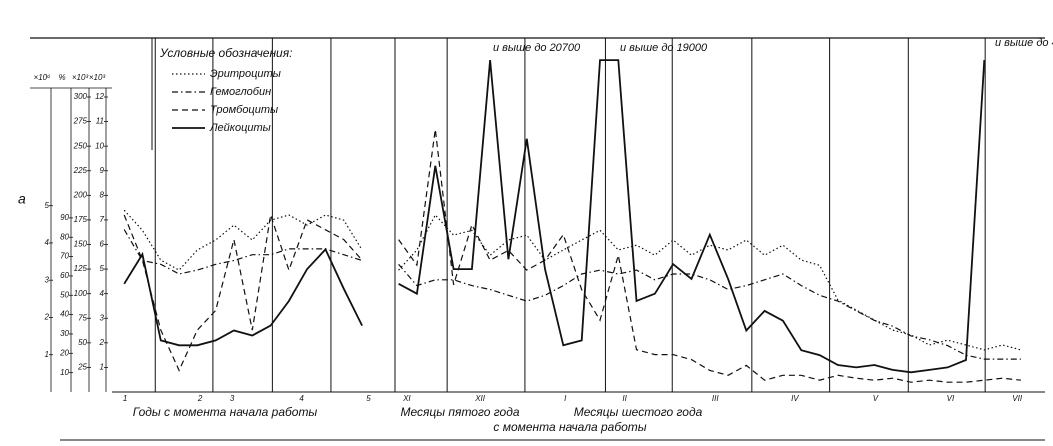  I want to click on y-tick-label: 7, so click(102, 219).